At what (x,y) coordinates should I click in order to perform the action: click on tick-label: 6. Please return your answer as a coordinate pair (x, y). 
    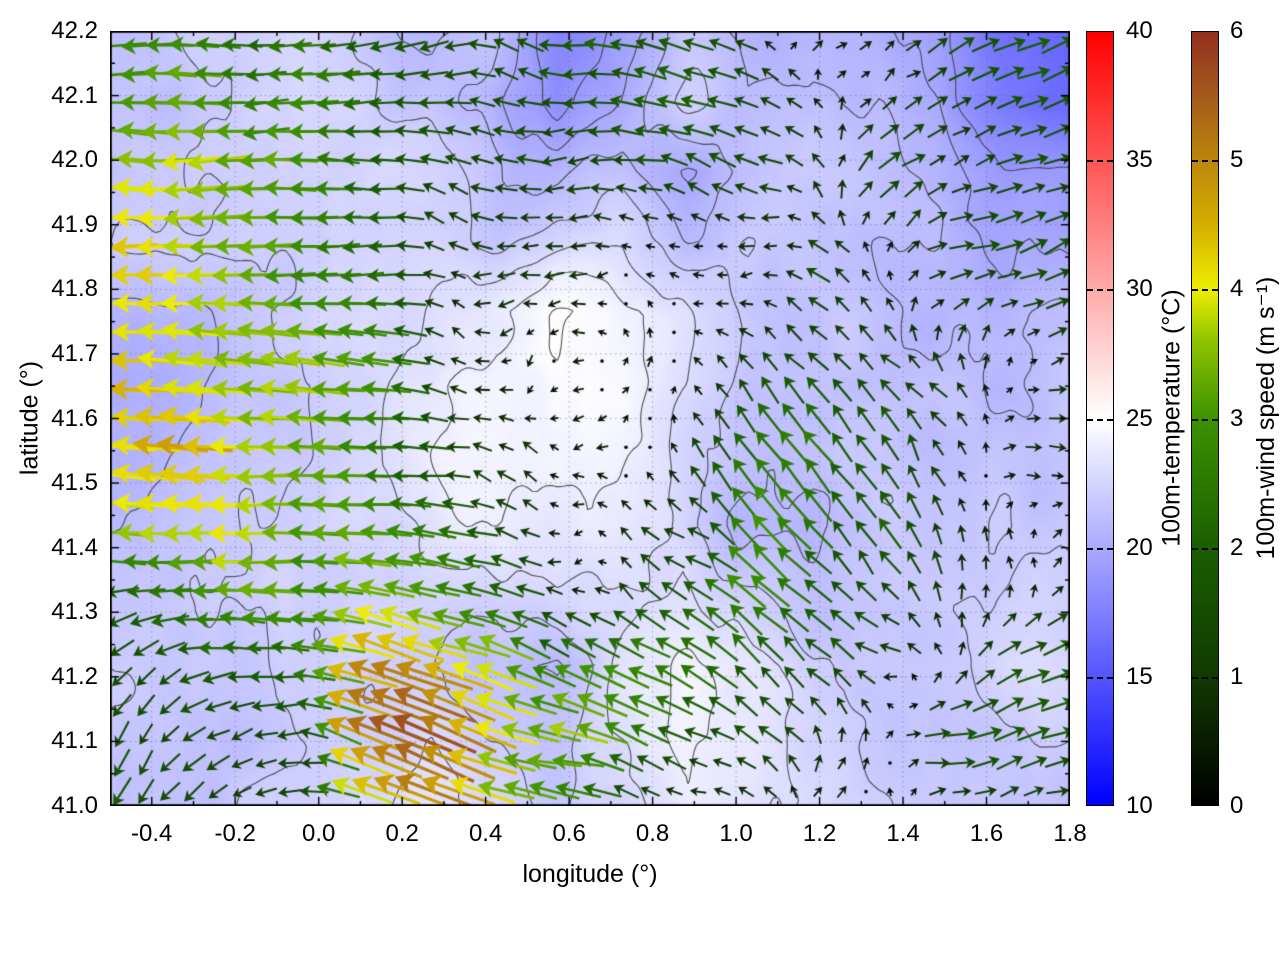
    Looking at the image, I should click on (1237, 30).